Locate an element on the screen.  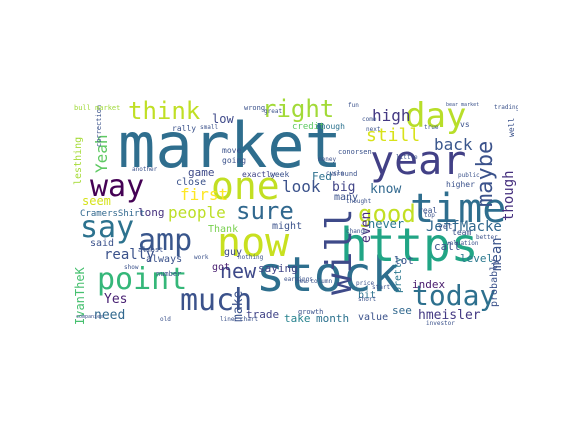
word-vs: vs is located at coordinates (465, 124).